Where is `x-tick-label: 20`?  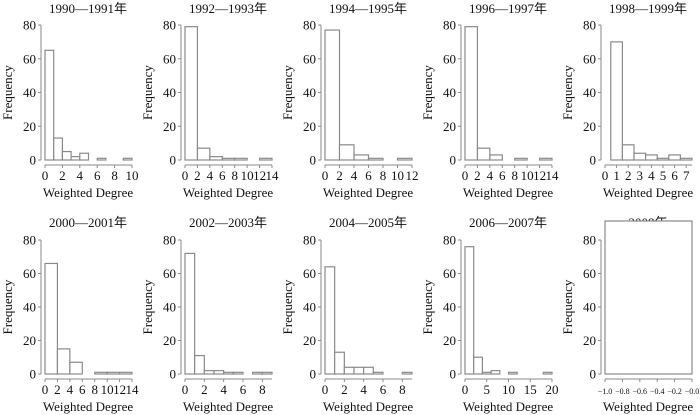
x-tick-label: 20 is located at coordinates (552, 389).